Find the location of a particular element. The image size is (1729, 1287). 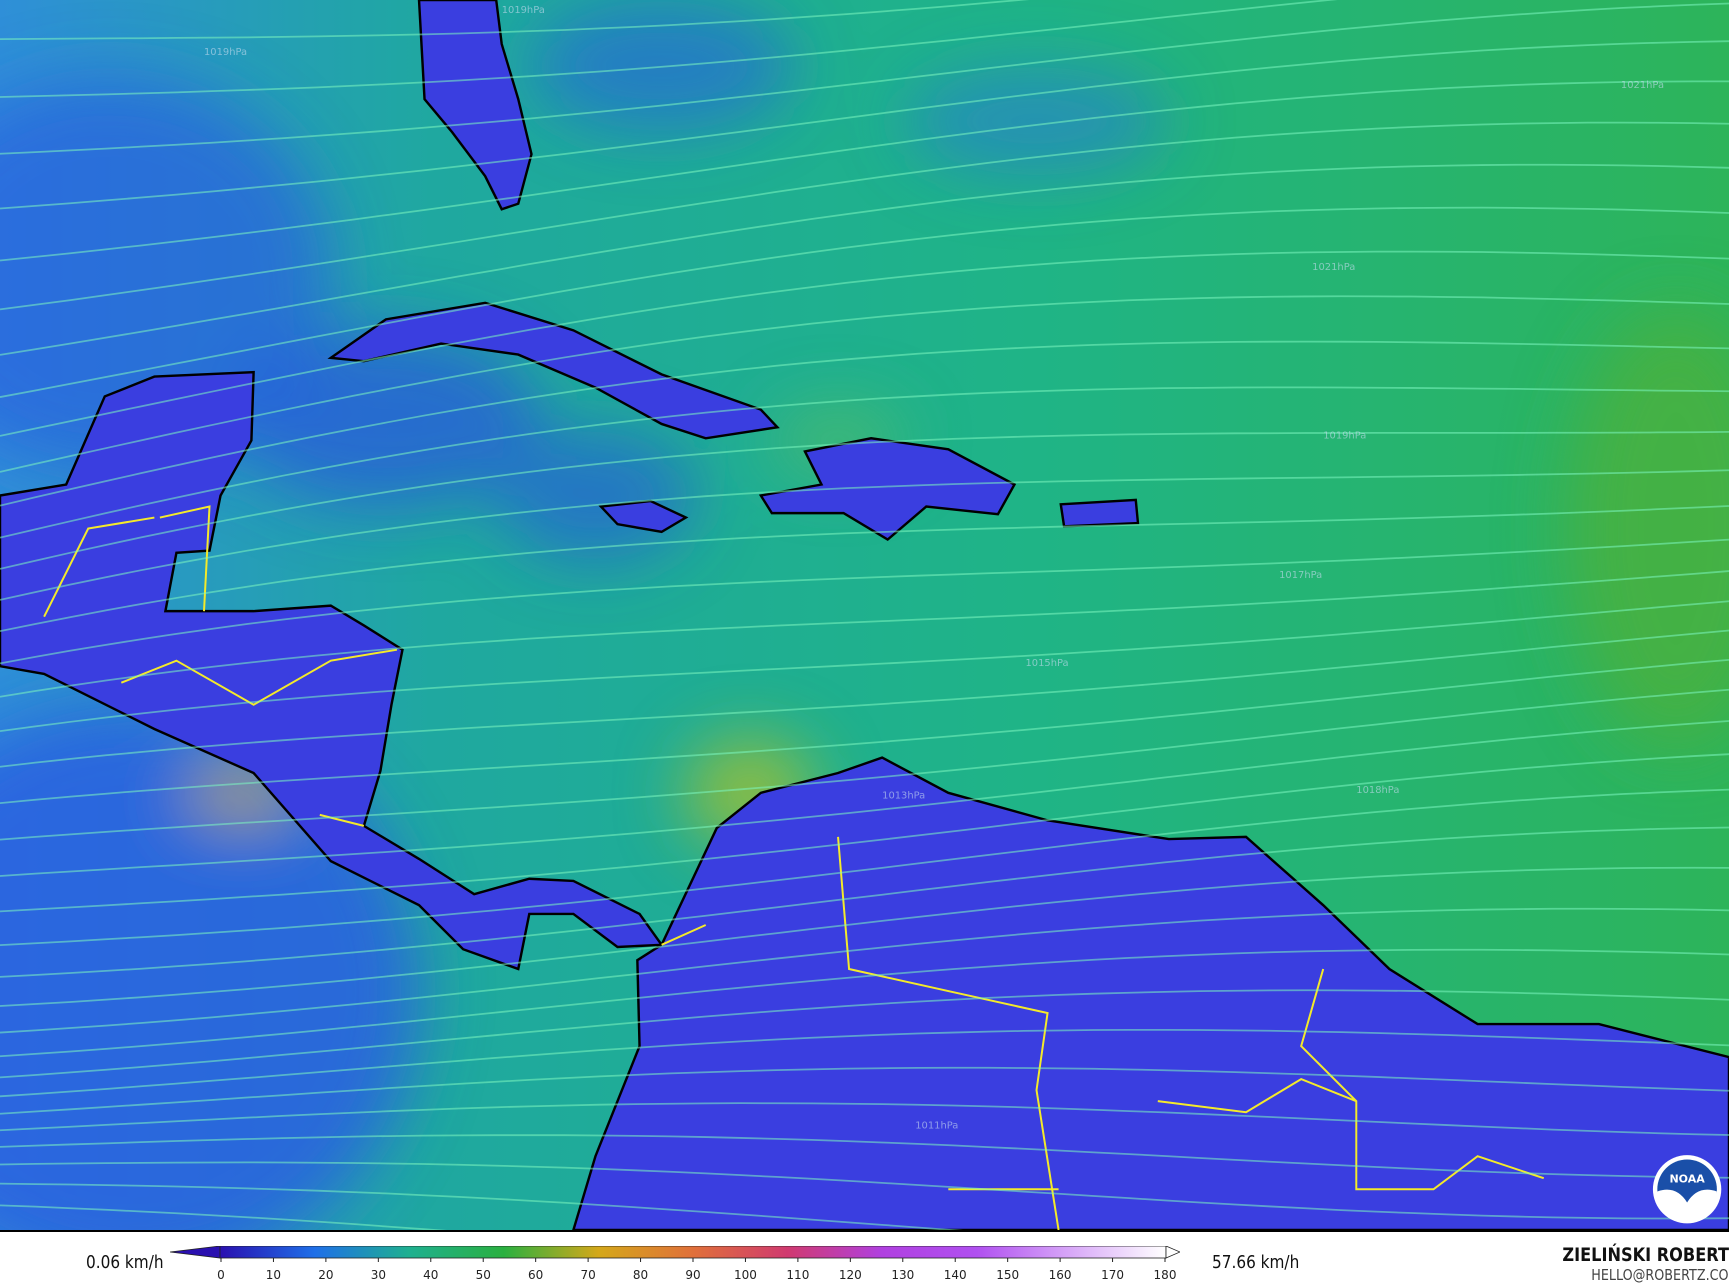

colorbar-tick-label: 170 is located at coordinates (1112, 1275).